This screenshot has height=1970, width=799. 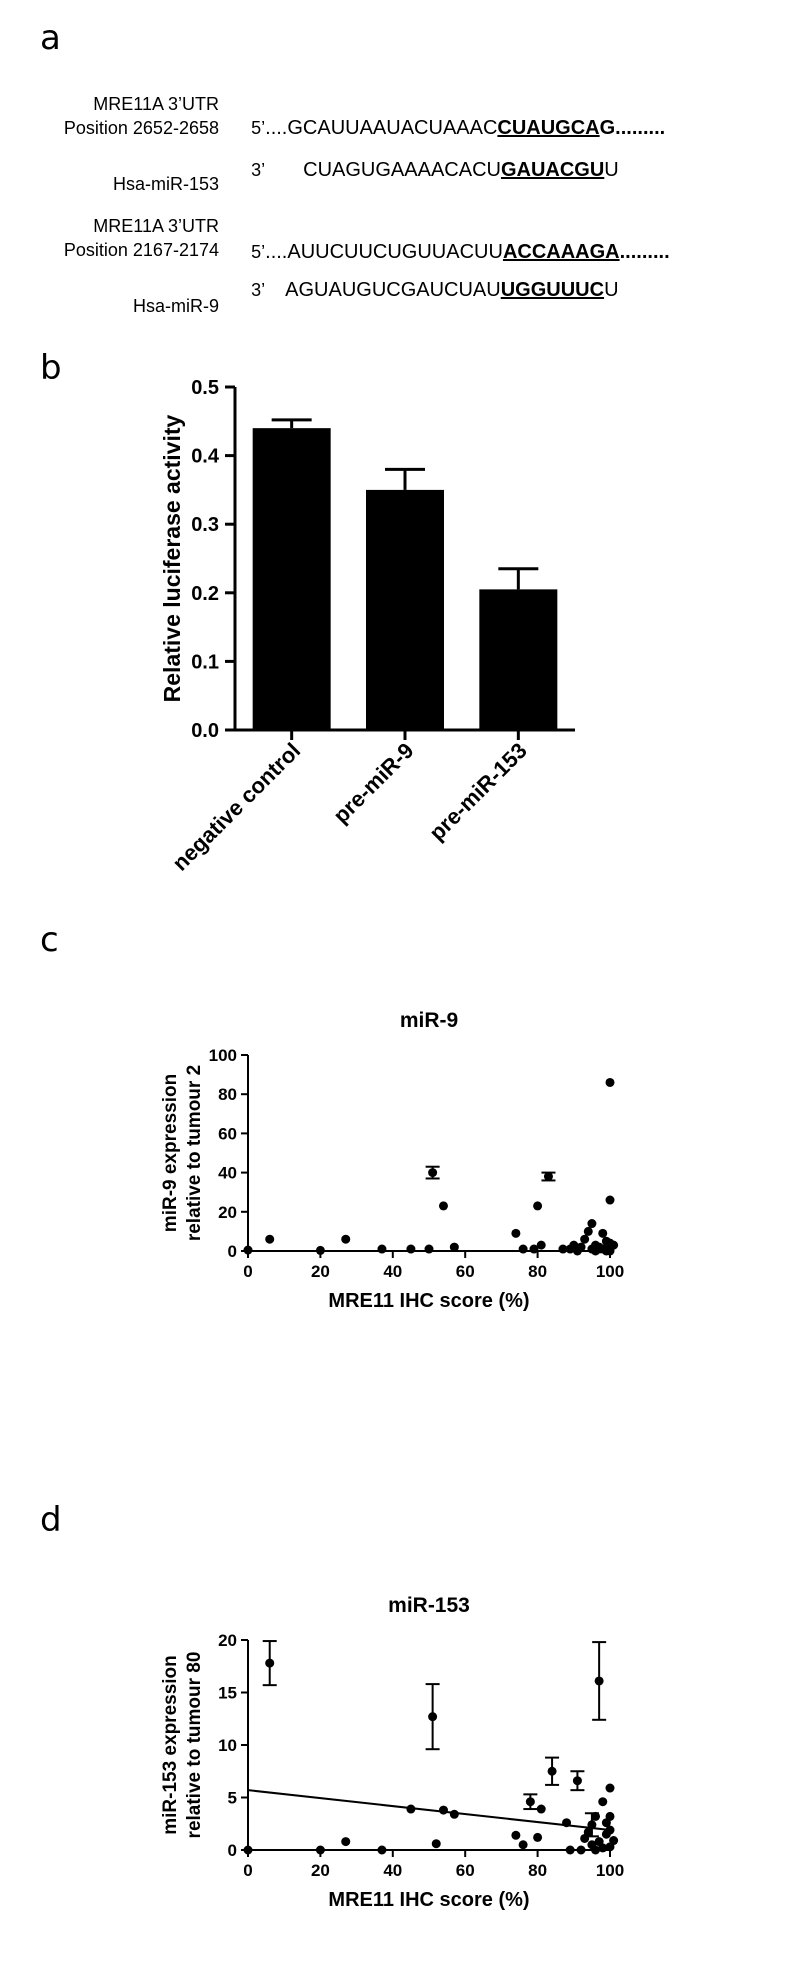 What do you see at coordinates (537, 1870) in the screenshot?
I see `x-tick-label: 80` at bounding box center [537, 1870].